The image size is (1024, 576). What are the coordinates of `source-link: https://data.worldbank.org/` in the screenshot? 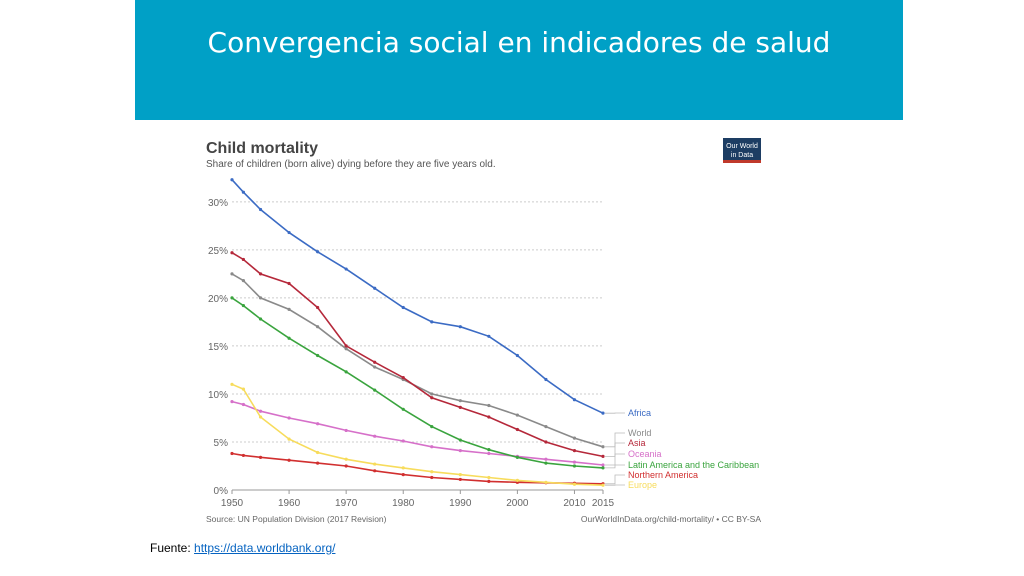 It's located at (265, 548).